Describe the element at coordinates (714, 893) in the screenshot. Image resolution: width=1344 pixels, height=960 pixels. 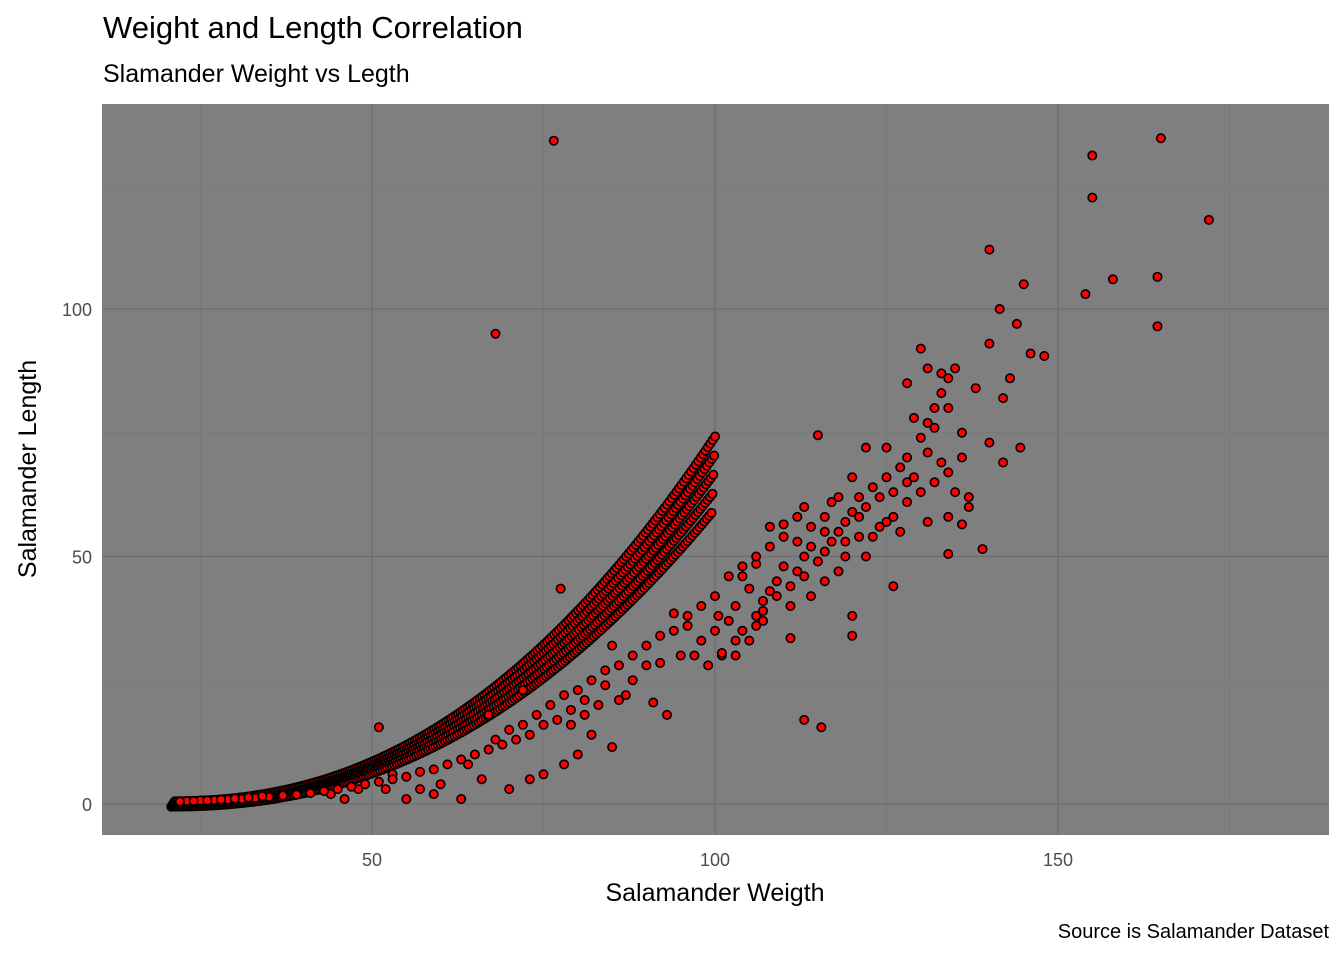
I see `x-axis-title: Salamander Weigth` at that location.